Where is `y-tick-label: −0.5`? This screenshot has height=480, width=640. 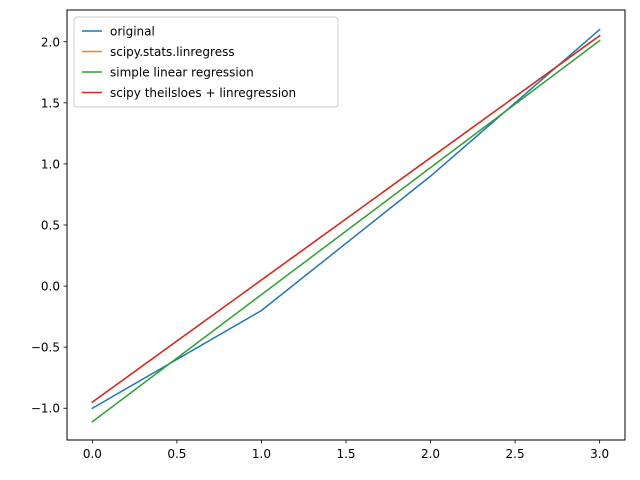
y-tick-label: −0.5 is located at coordinates (45, 348).